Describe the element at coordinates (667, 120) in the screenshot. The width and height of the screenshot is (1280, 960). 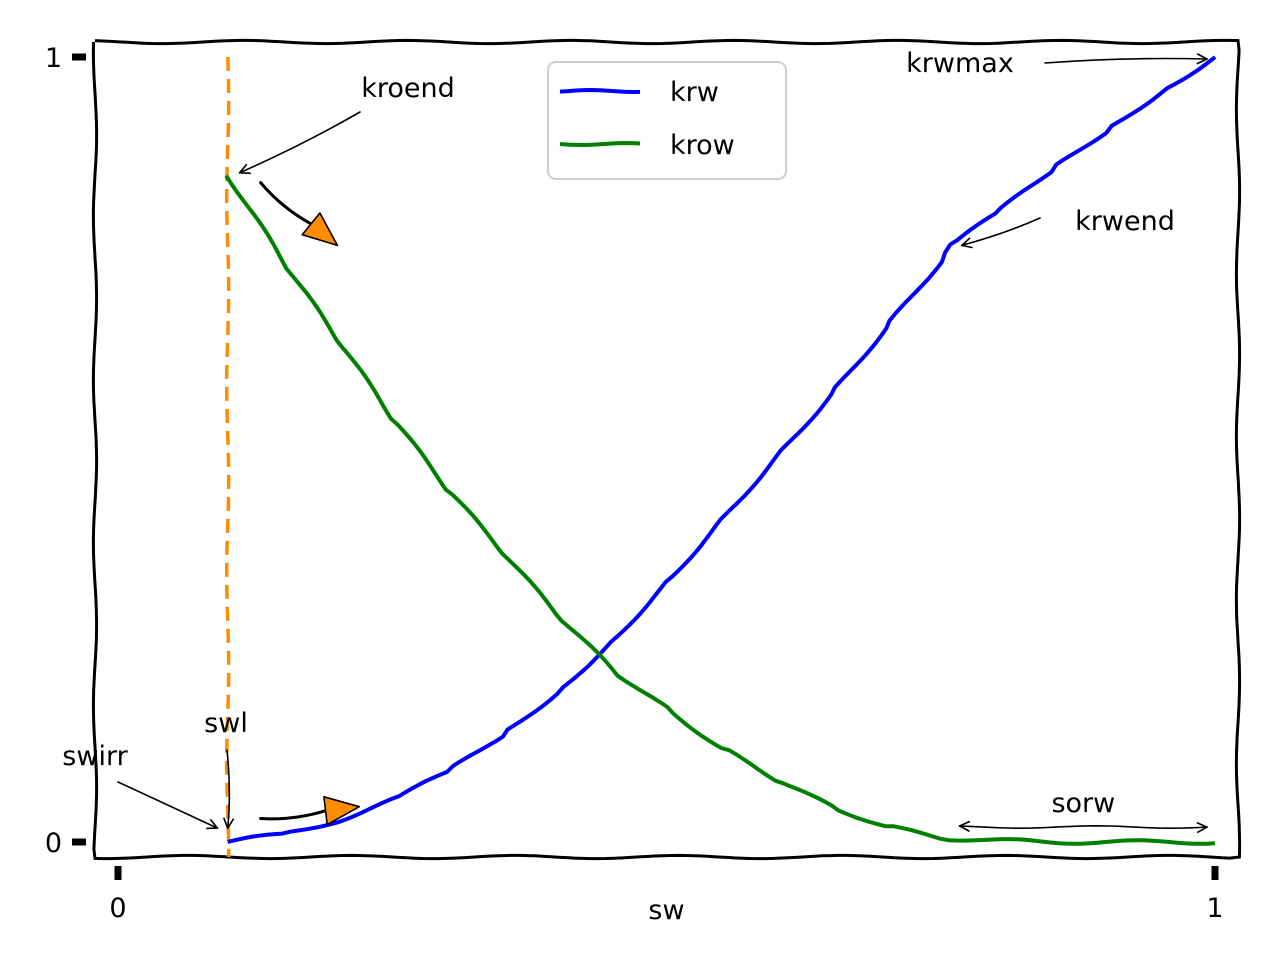
I see `legend-box` at that location.